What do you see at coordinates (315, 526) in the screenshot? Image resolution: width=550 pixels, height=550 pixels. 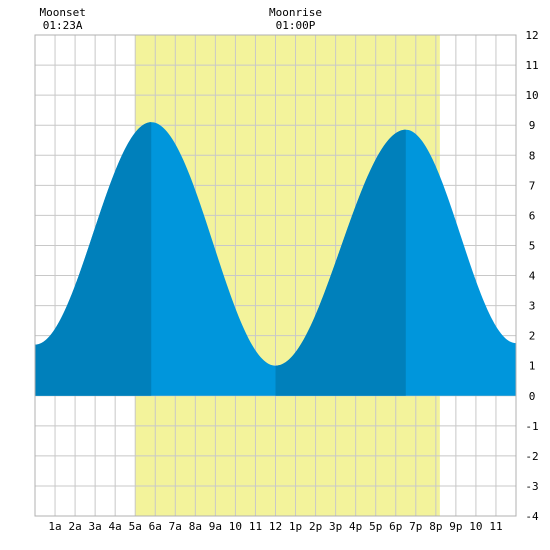 I see `x-tick-label: 2p` at bounding box center [315, 526].